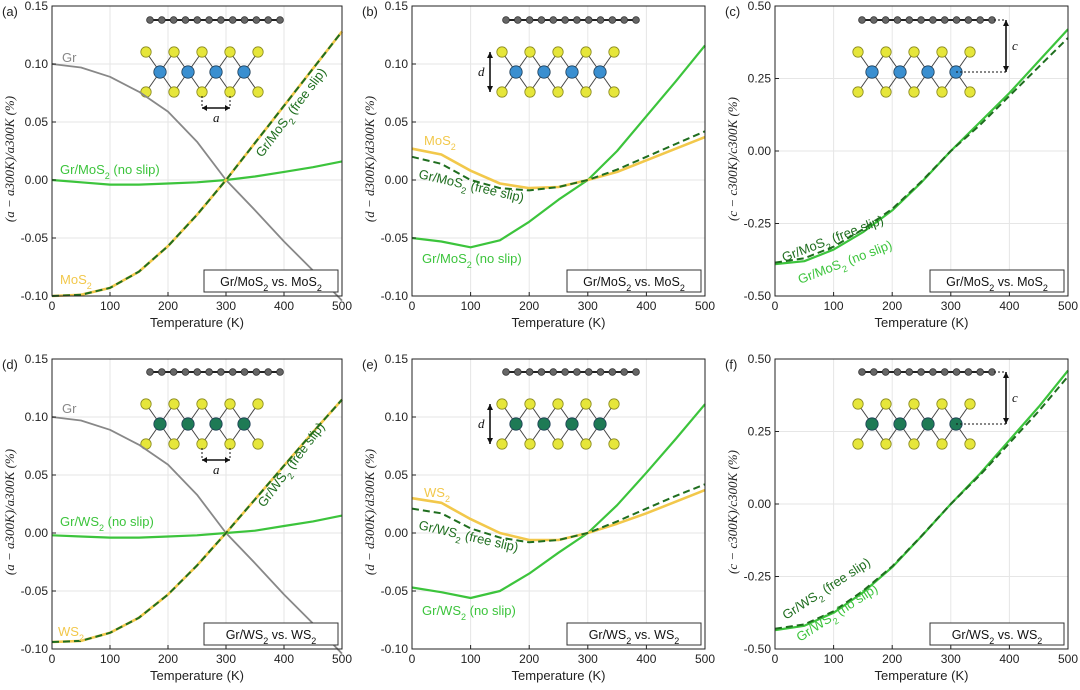 The image size is (1080, 690). I want to click on x-tick-label: 500, so click(705, 659).